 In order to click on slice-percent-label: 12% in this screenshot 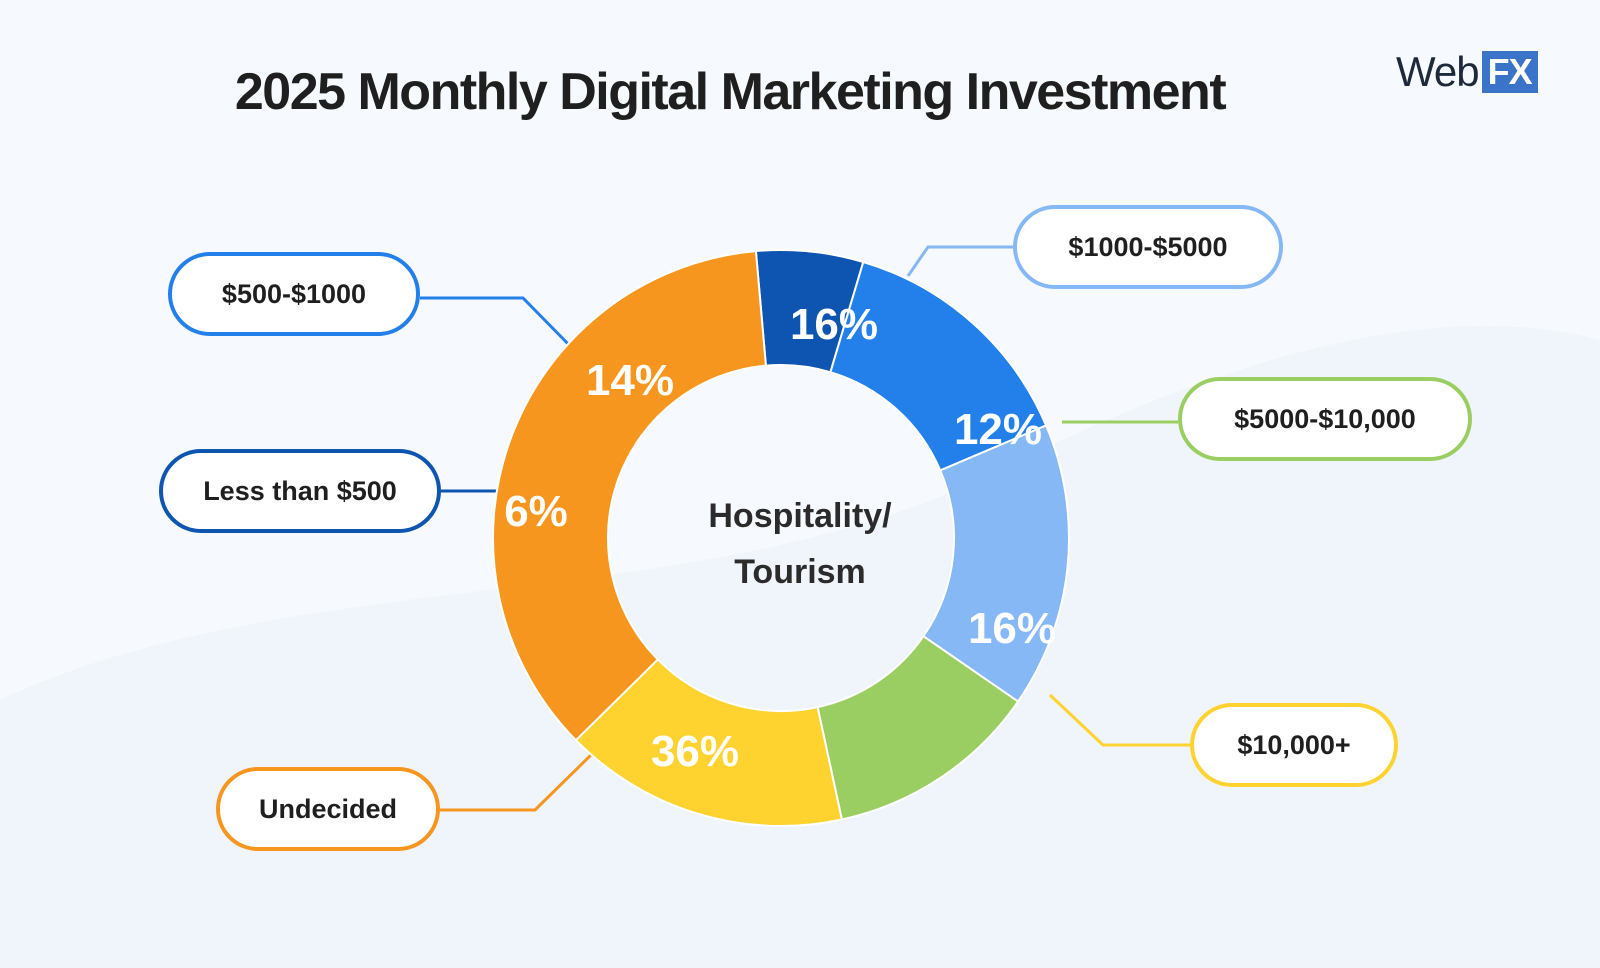, I will do `click(998, 429)`.